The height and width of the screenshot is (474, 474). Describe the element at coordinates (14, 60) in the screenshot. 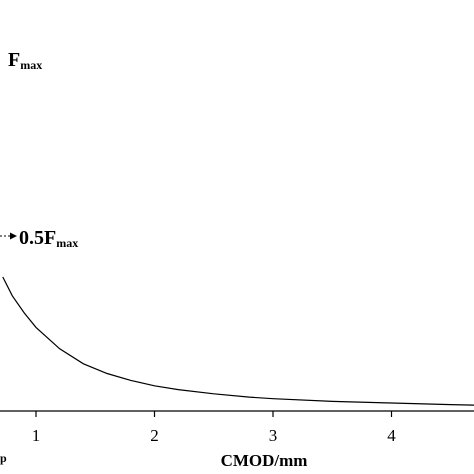

I see `fmax-annotation-main: F` at that location.